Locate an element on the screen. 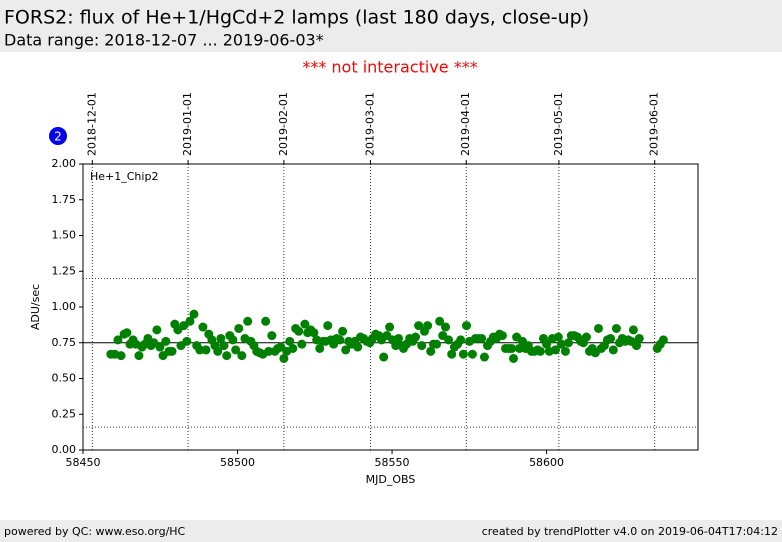 The width and height of the screenshot is (782, 542). date-tick-label: 2019-05-01 is located at coordinates (558, 124).